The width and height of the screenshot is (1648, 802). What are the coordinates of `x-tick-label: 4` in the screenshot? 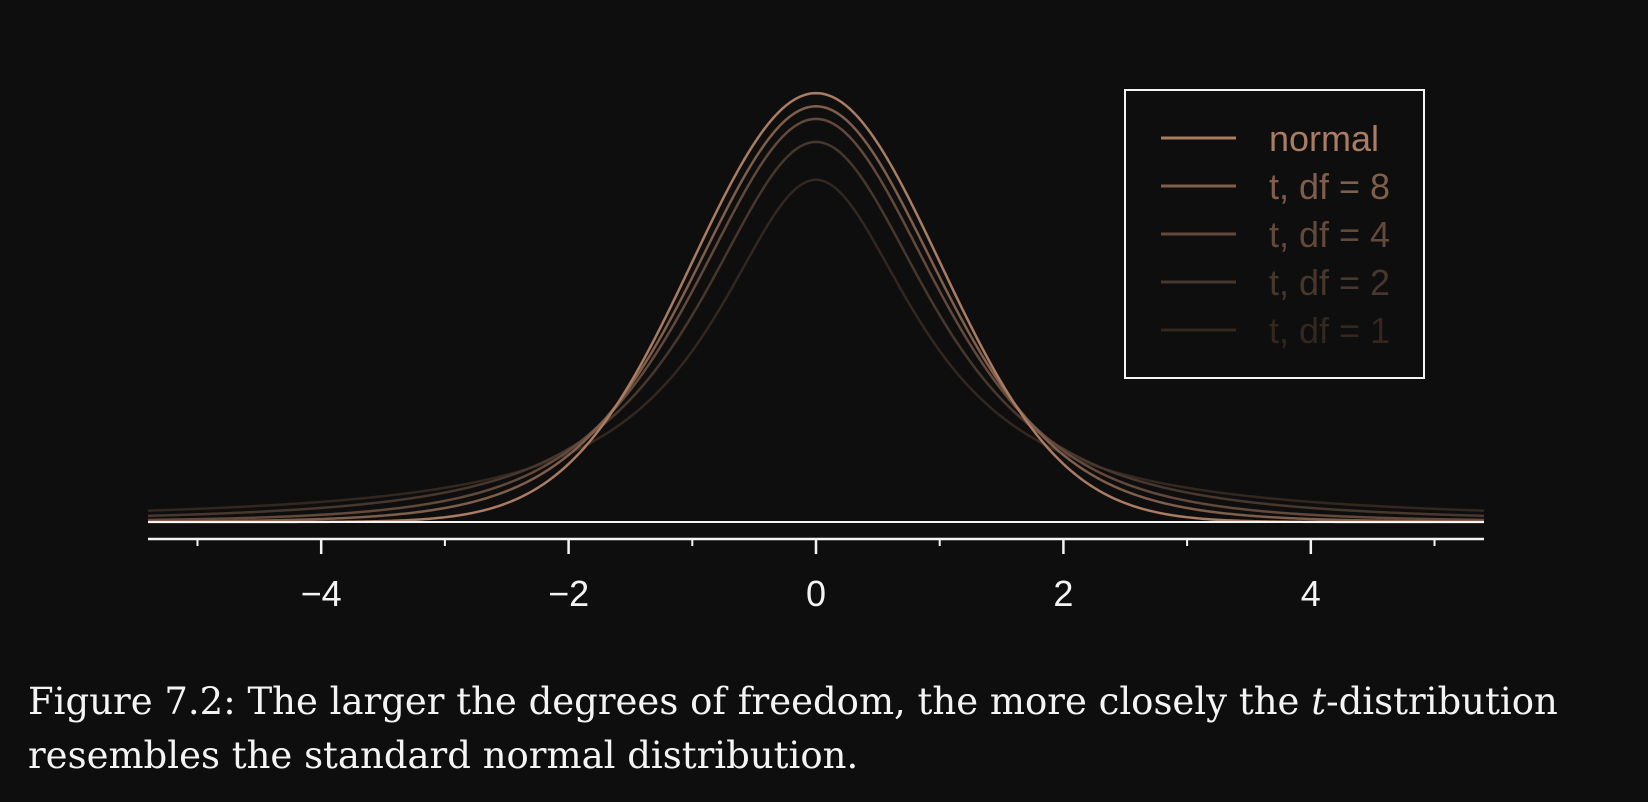 It's located at (1311, 593).